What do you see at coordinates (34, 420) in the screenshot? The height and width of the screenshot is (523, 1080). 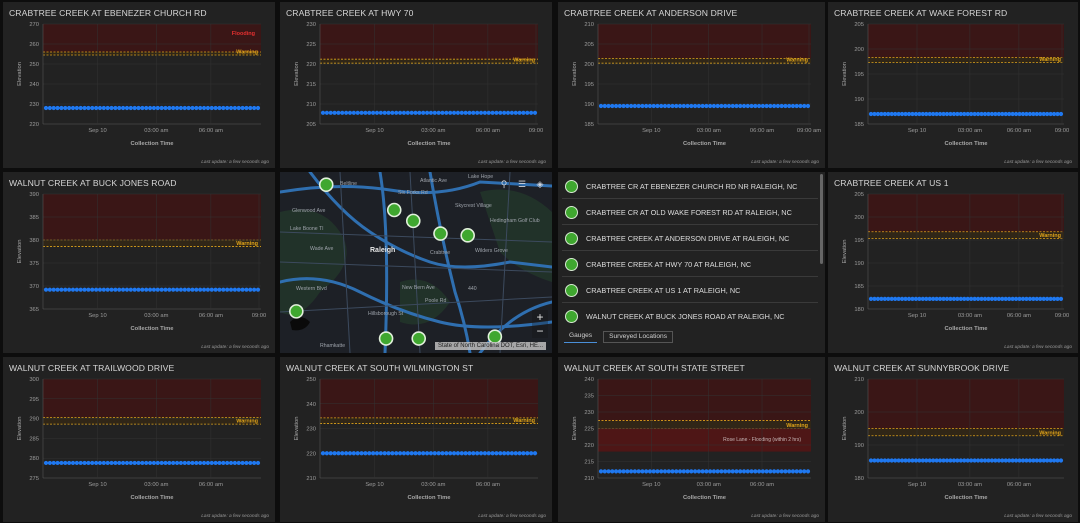 I see `y-tick-label: 290` at bounding box center [34, 420].